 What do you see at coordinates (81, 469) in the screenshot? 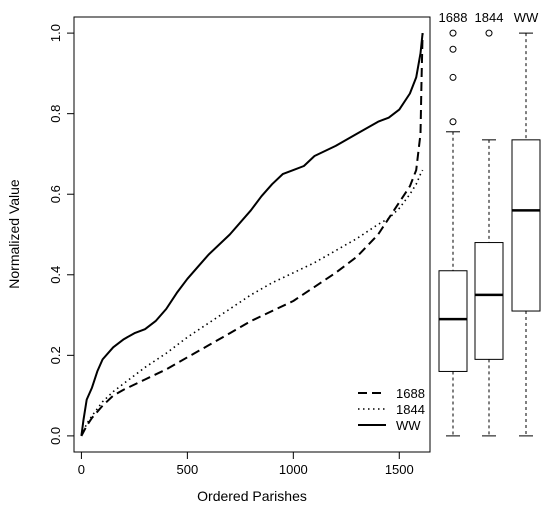
I see `x-tick-label: 0` at bounding box center [81, 469].